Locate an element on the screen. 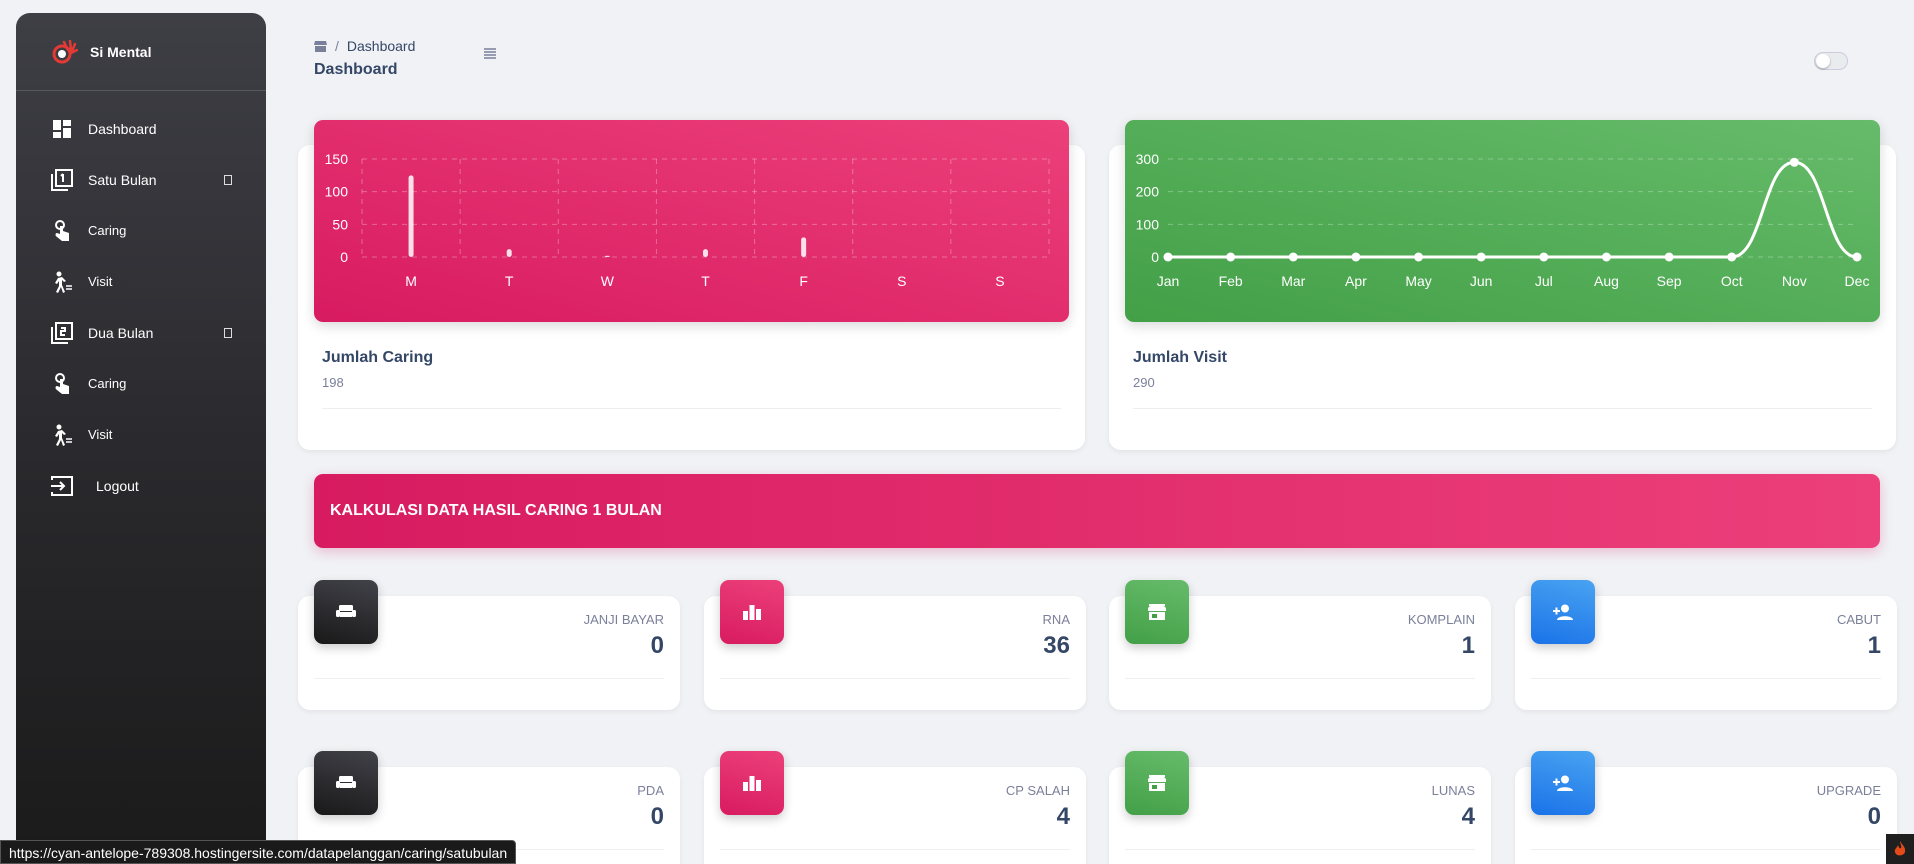 Image resolution: width=1914 pixels, height=864 pixels. sidebar-nav: Dashboard Satu Bulan Caring Visit Dua is located at coordinates (141, 301).